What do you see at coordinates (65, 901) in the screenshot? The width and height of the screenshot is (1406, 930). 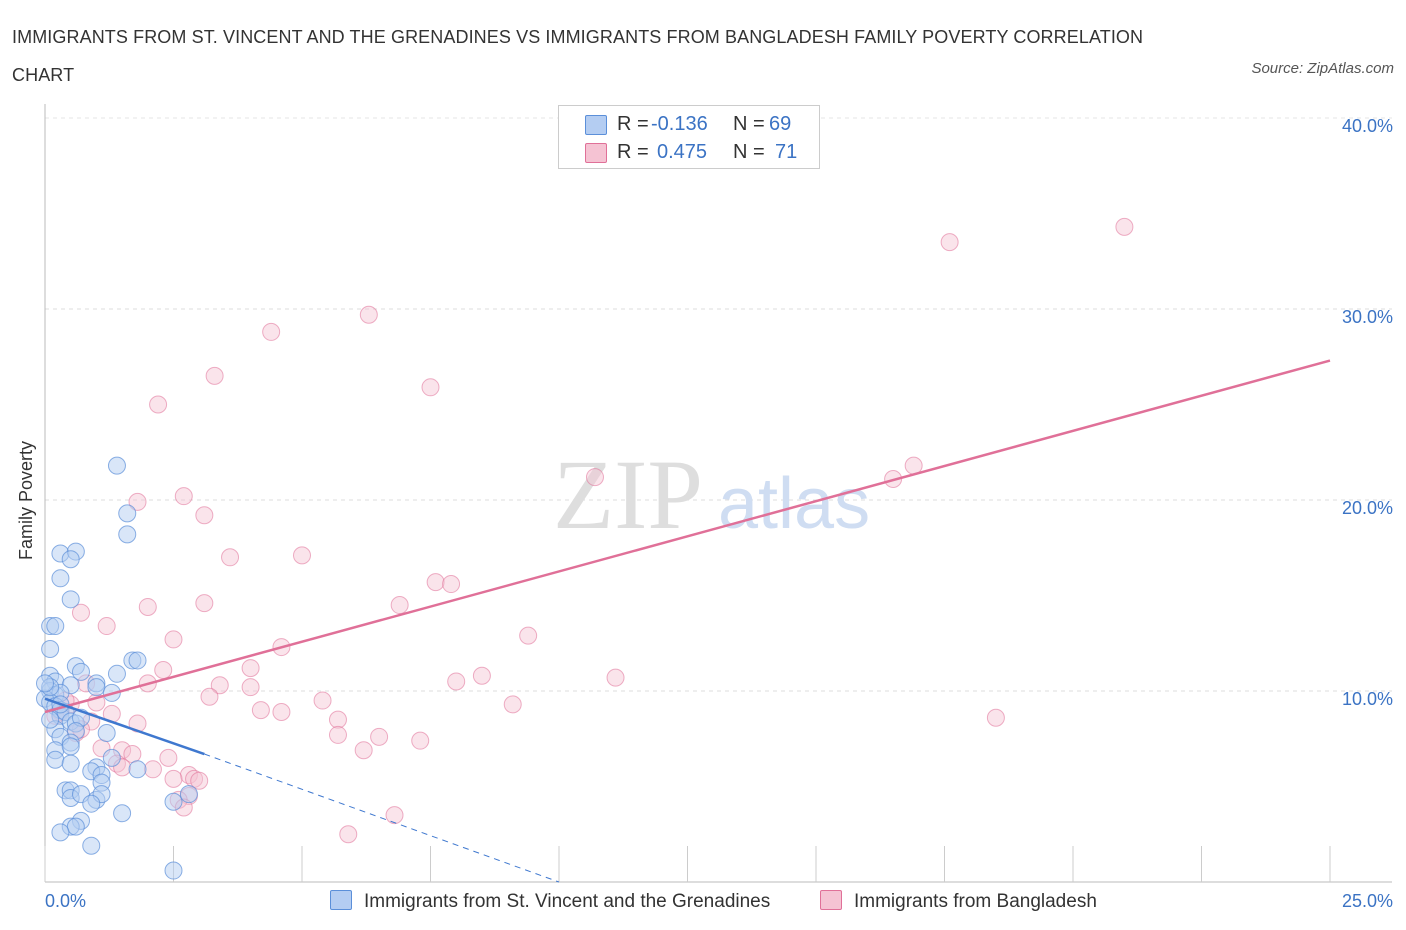 I see `x-tick-label: 0.0%` at bounding box center [65, 901].